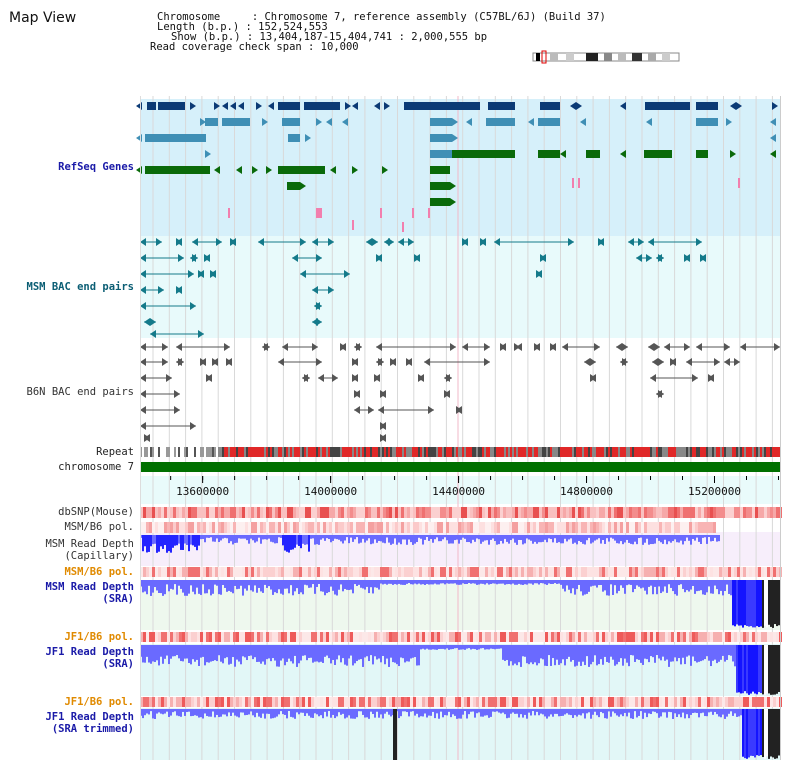 The height and width of the screenshot is (760, 800). I want to click on track-label-chromosome: chromosome 7, so click(96, 467).